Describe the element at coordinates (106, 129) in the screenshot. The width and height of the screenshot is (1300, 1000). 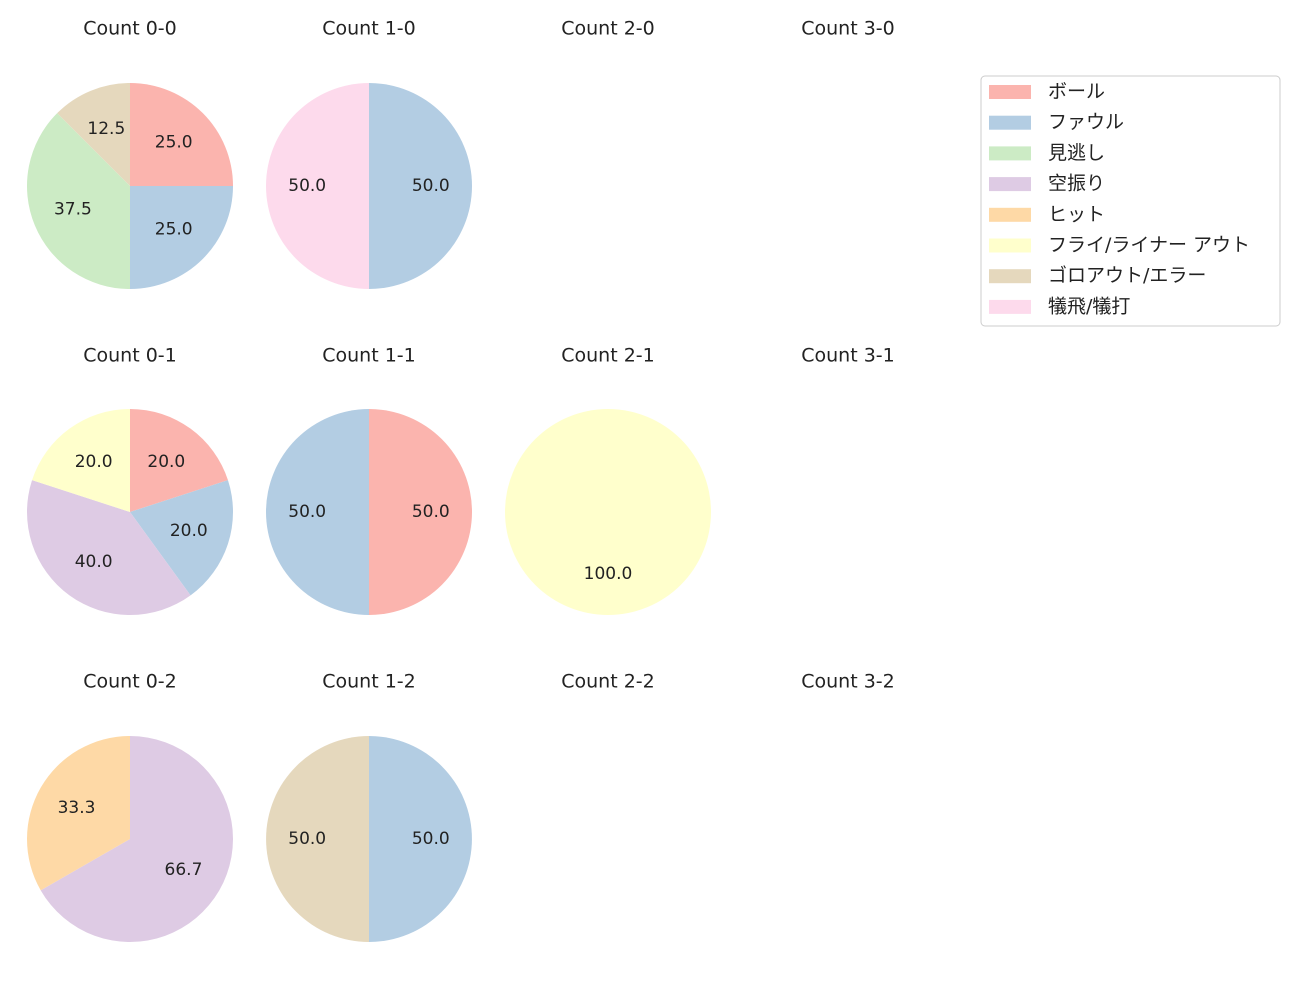
I see `pie-slice-label: 12.5` at that location.